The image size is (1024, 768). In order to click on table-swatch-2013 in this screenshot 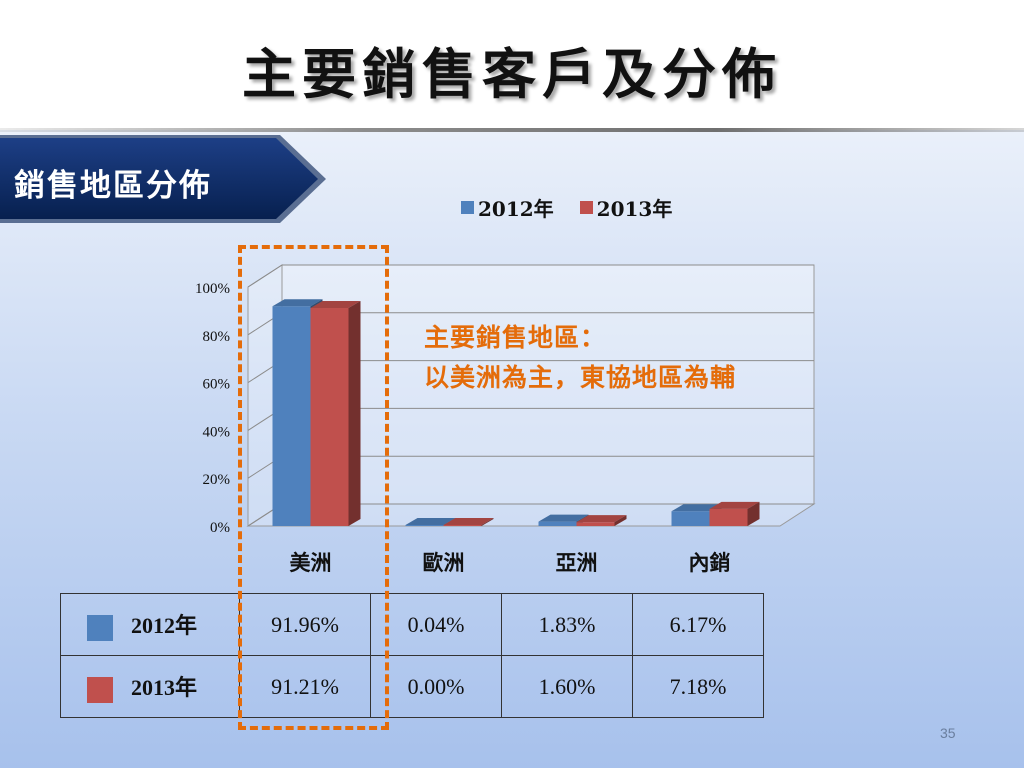, I will do `click(100, 689)`.